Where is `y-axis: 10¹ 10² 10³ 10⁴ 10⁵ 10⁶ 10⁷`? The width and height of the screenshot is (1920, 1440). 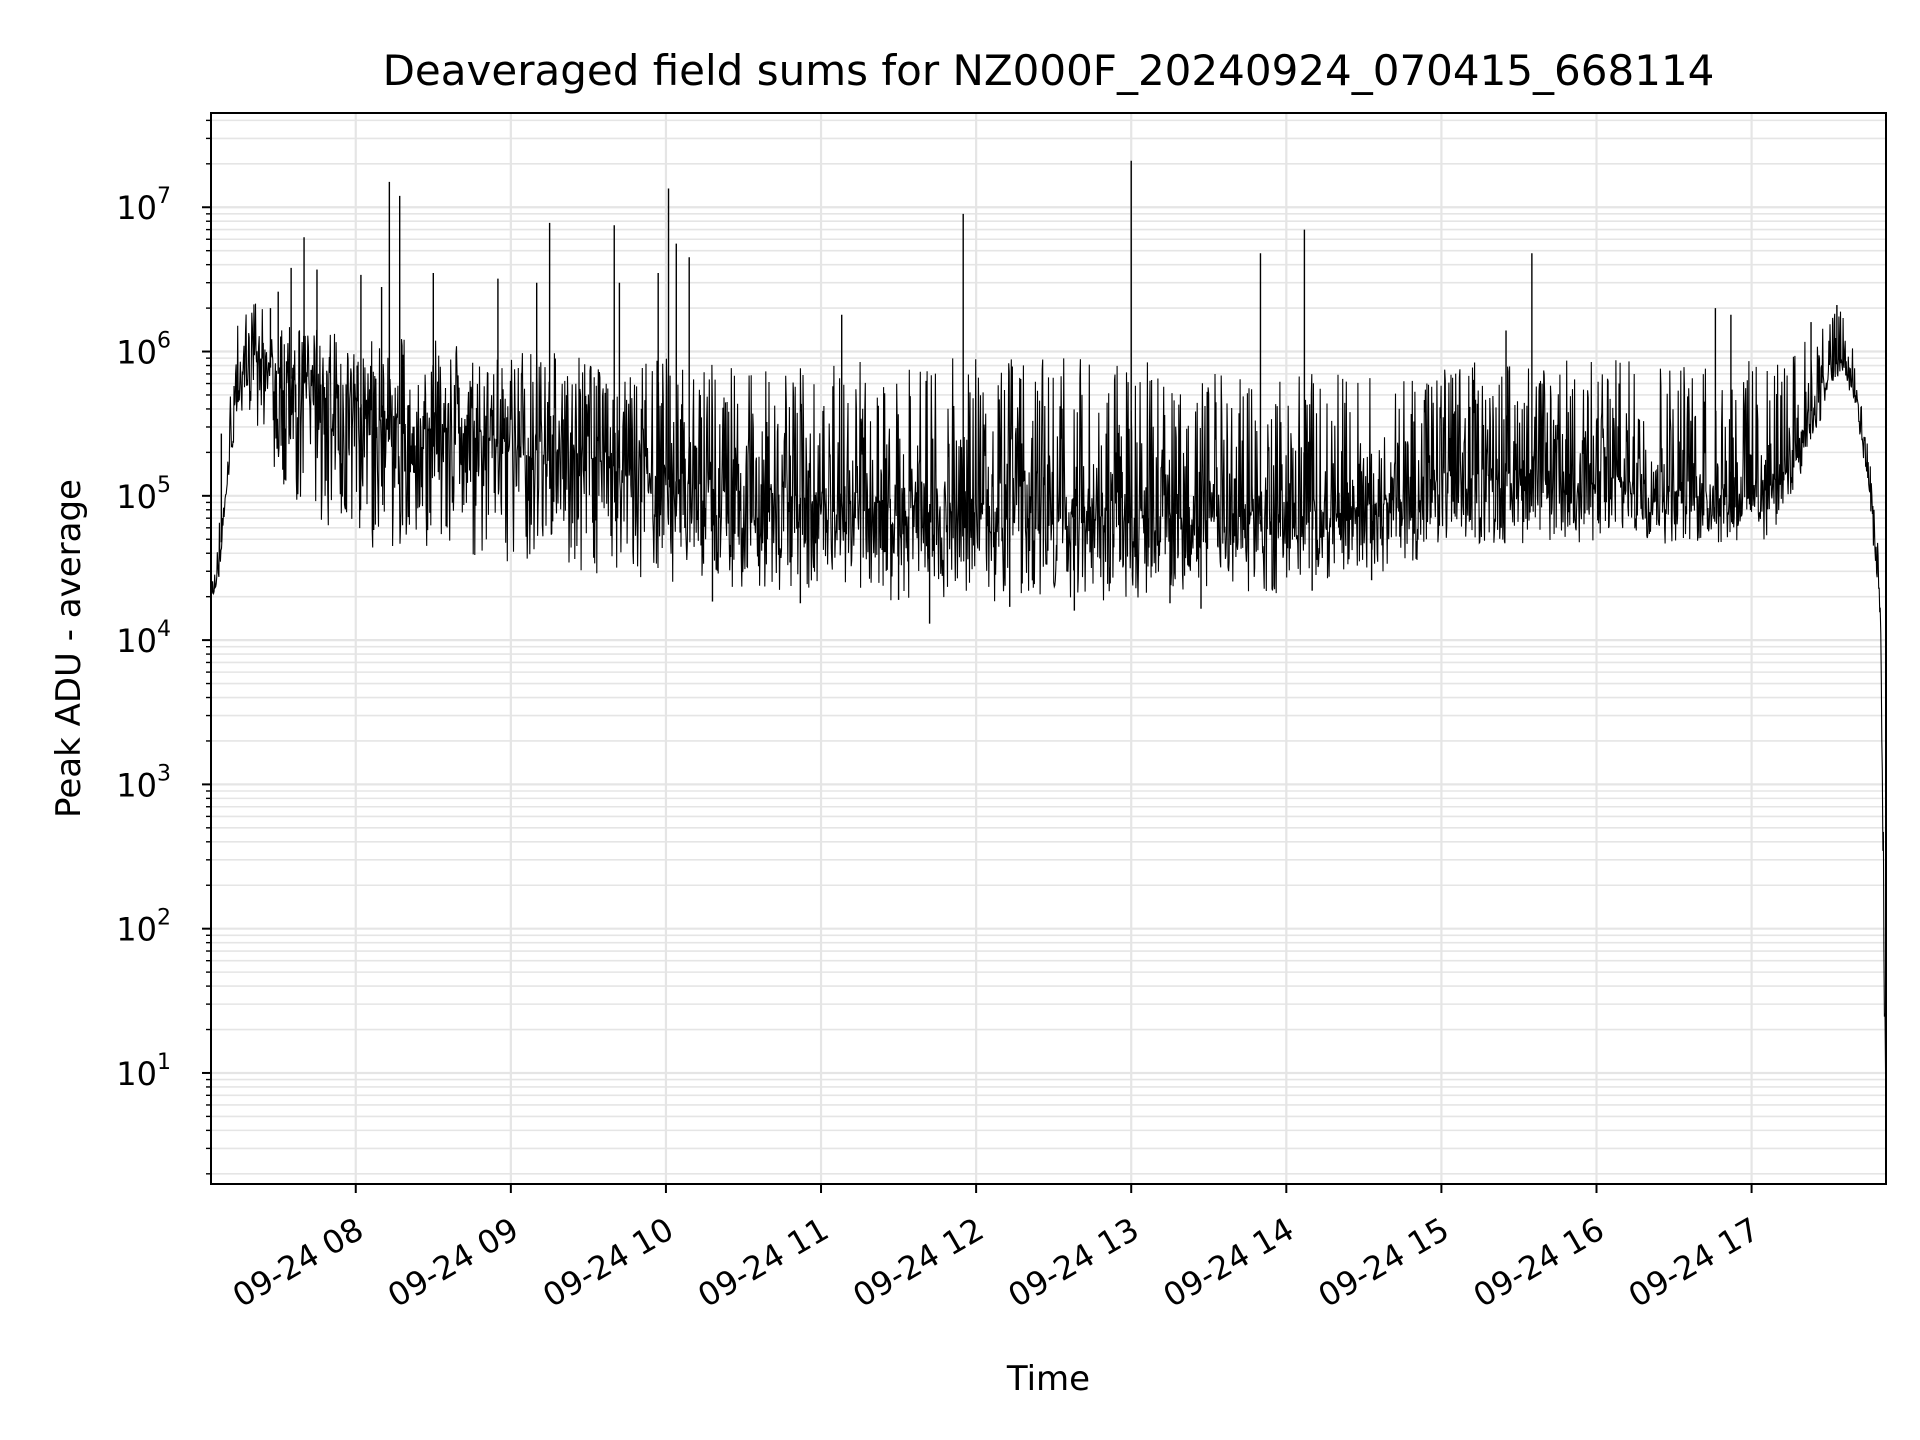 y-axis: 10¹ 10² 10³ 10⁴ 10⁵ 10⁶ 10⁷ is located at coordinates (163, 647).